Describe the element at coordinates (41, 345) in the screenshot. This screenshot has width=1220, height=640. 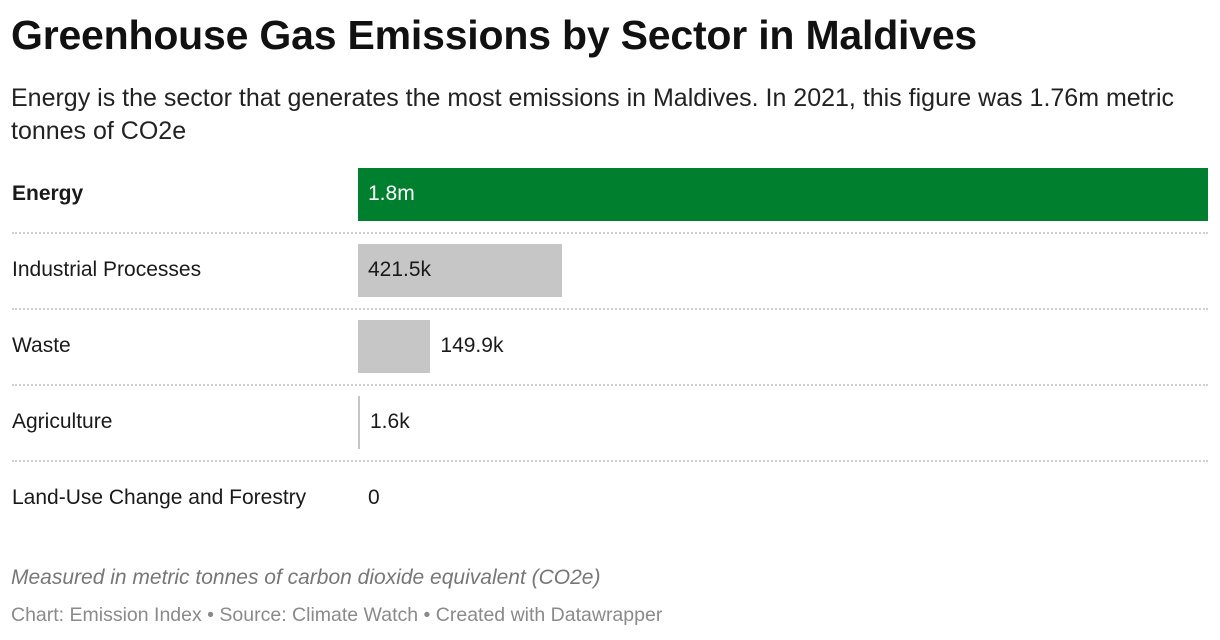
I see `category-label: Waste` at that location.